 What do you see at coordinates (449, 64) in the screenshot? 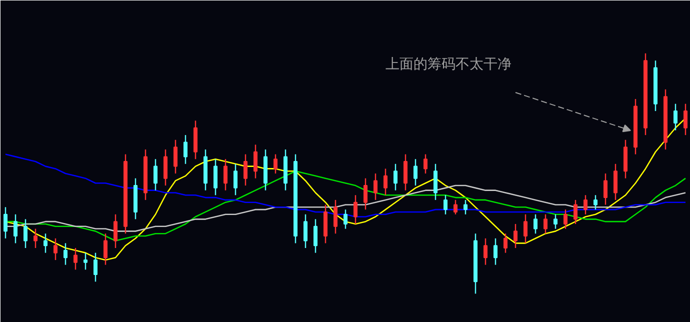
I see `annotation: 上面的筹码不太干净` at bounding box center [449, 64].